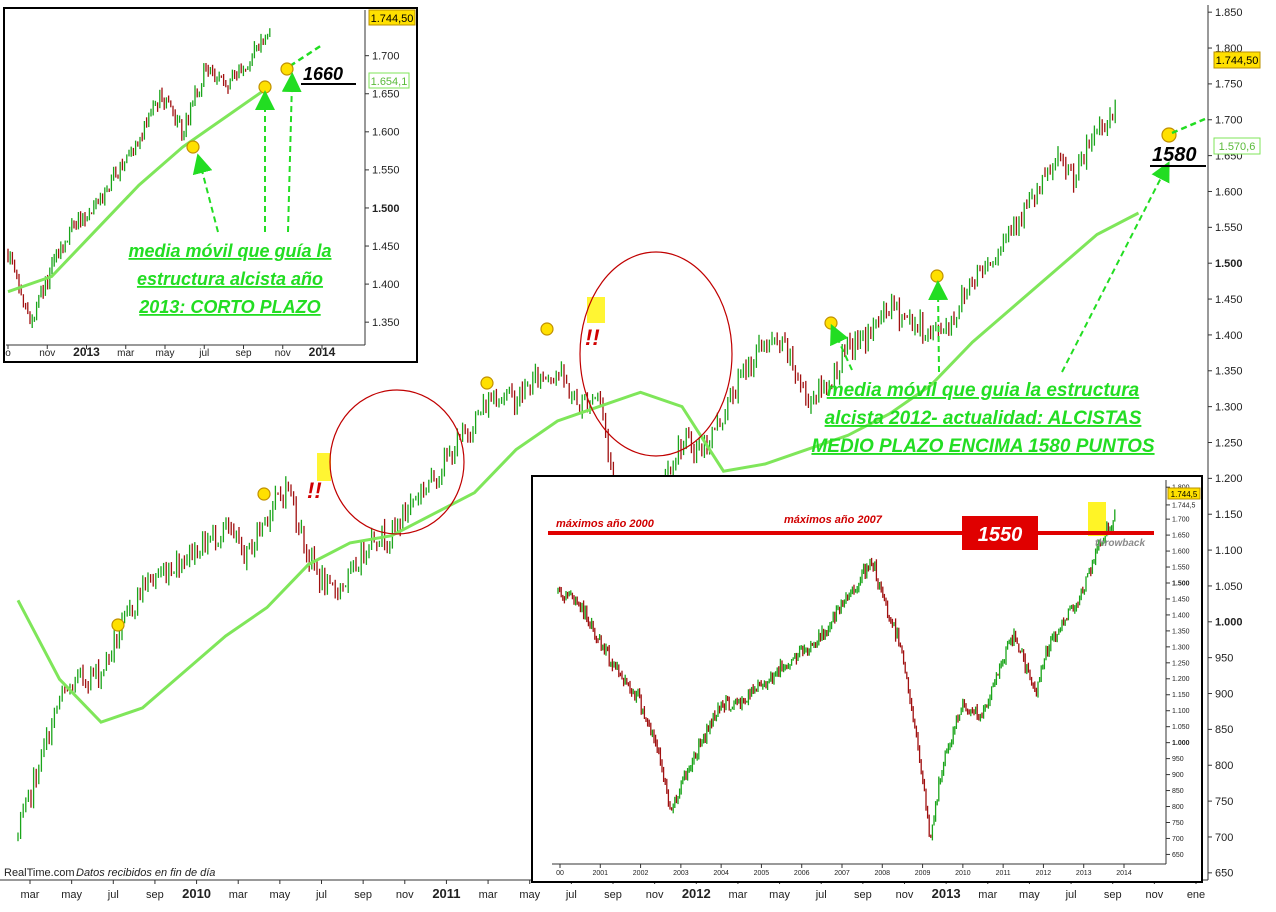 Image resolution: width=1276 pixels, height=912 pixels. I want to click on inset2-price-box, so click(1184, 493).